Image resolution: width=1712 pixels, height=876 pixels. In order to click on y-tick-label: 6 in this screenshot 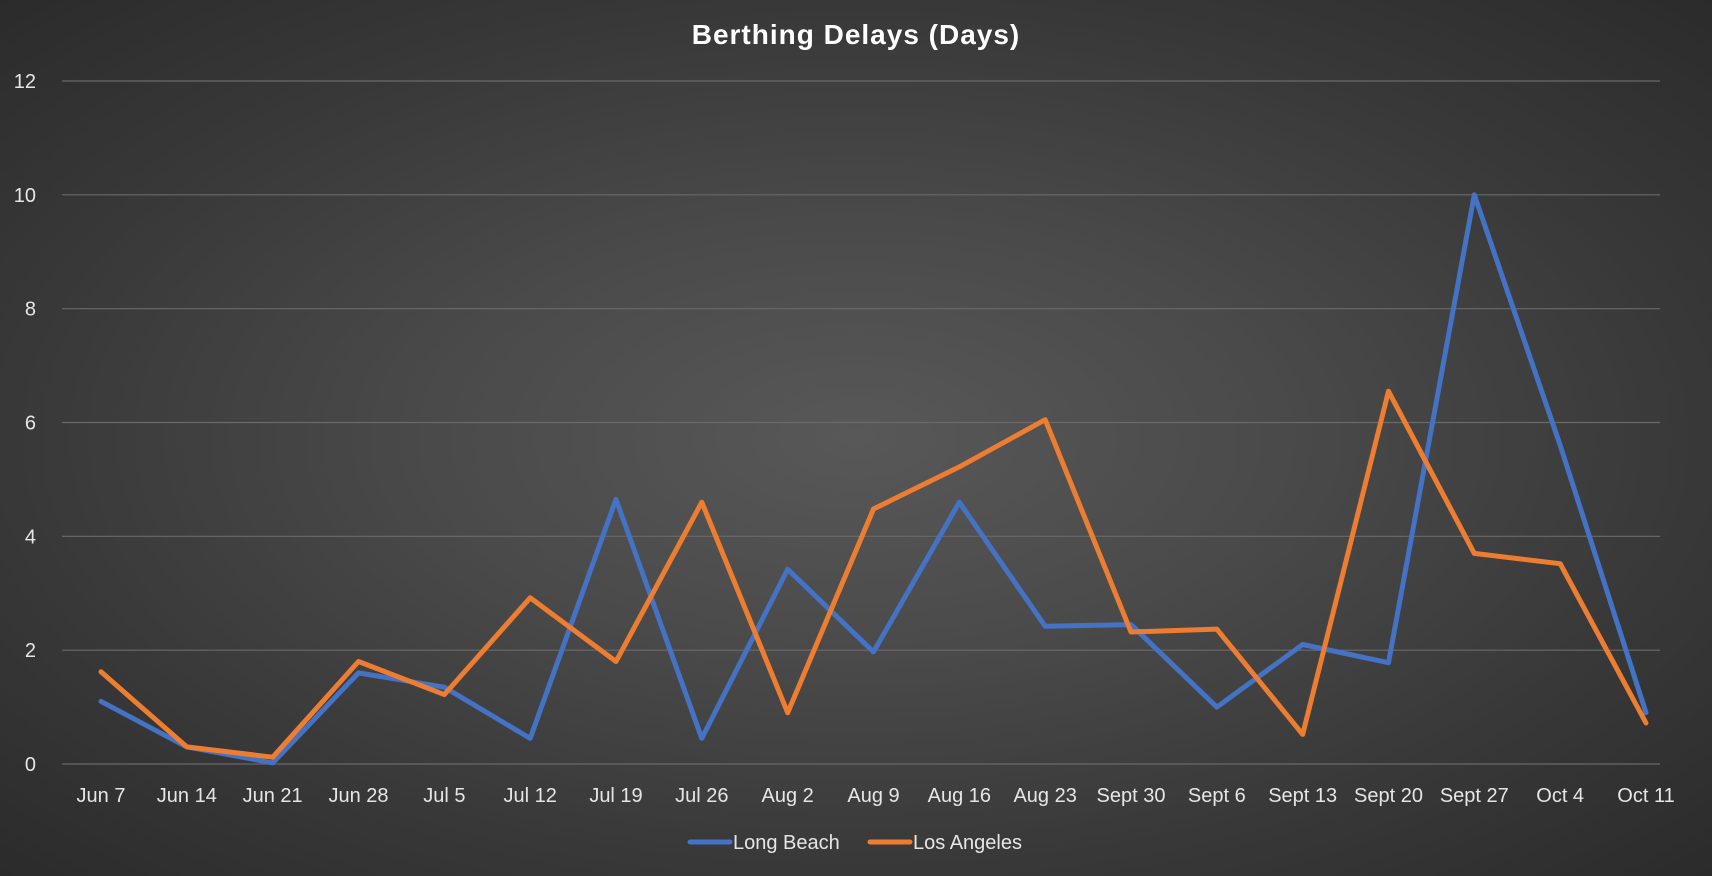, I will do `click(30, 424)`.